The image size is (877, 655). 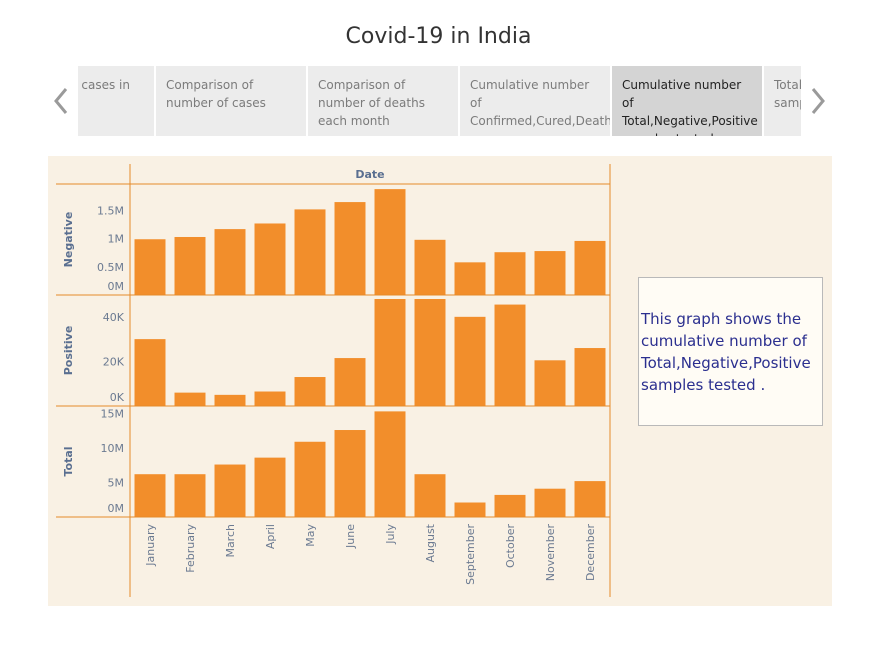 What do you see at coordinates (430, 542) in the screenshot?
I see `x-tick-label: August` at bounding box center [430, 542].